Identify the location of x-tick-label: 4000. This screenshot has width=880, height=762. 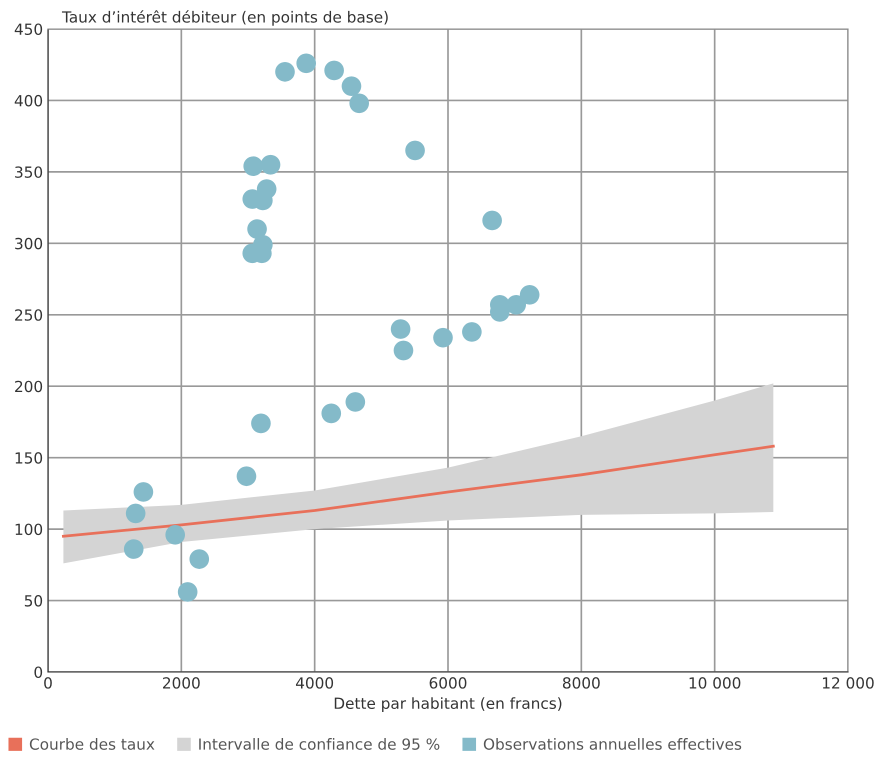
(315, 683).